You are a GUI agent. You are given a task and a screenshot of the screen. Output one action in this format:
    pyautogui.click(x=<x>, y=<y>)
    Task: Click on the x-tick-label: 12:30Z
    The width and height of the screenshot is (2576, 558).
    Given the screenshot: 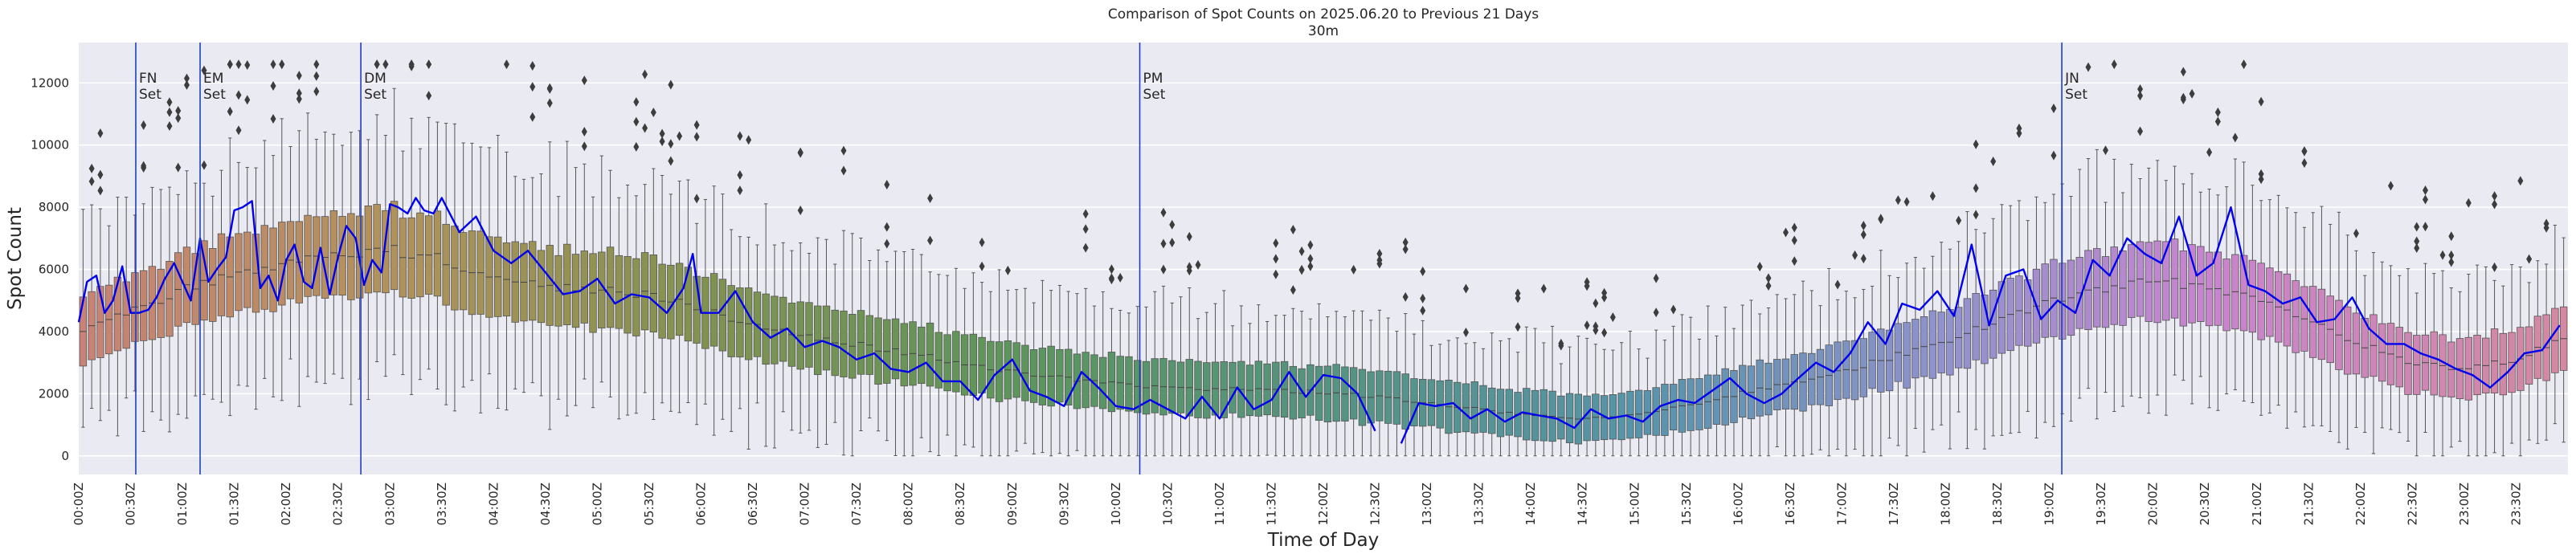 What is the action you would take?
    pyautogui.click(x=1375, y=504)
    